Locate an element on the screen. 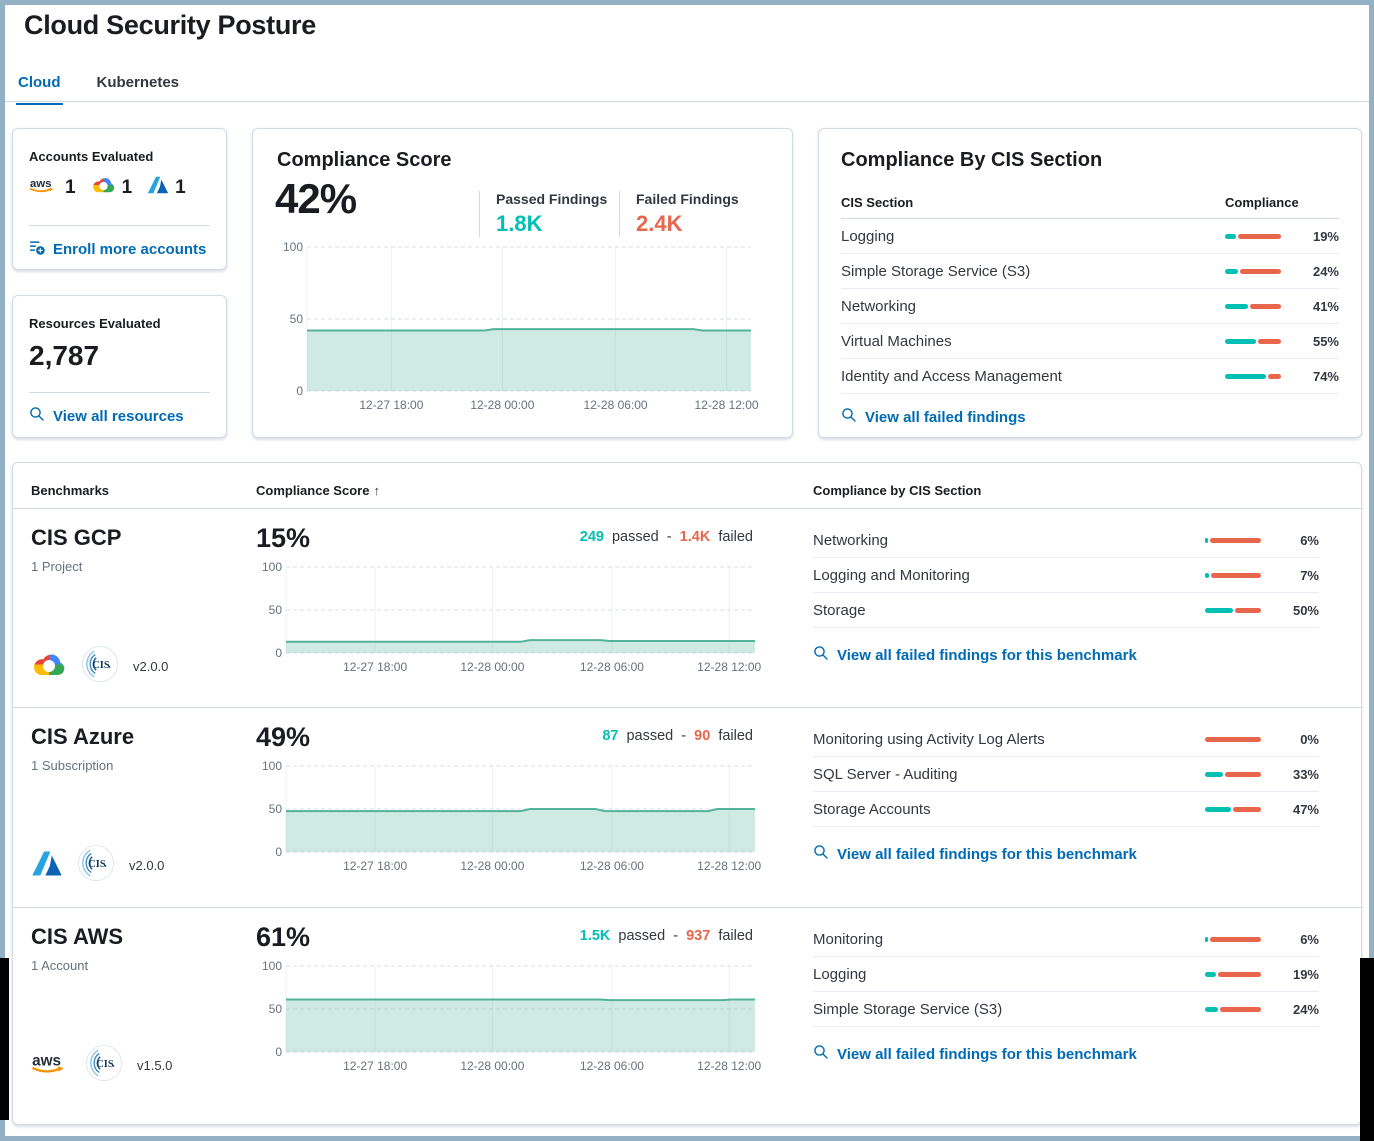 The height and width of the screenshot is (1141, 1374). table-row: Storage Accounts 47% is located at coordinates (1066, 809).